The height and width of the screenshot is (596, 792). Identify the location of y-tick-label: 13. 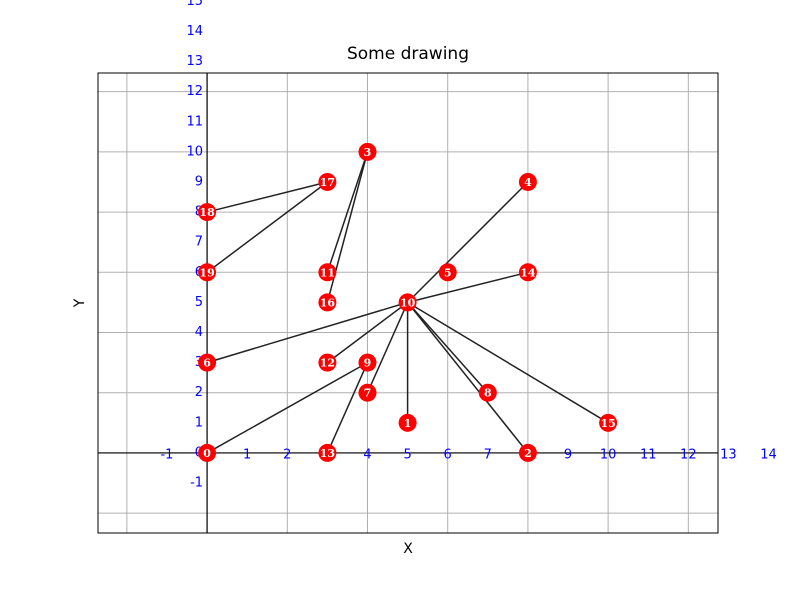
(195, 61).